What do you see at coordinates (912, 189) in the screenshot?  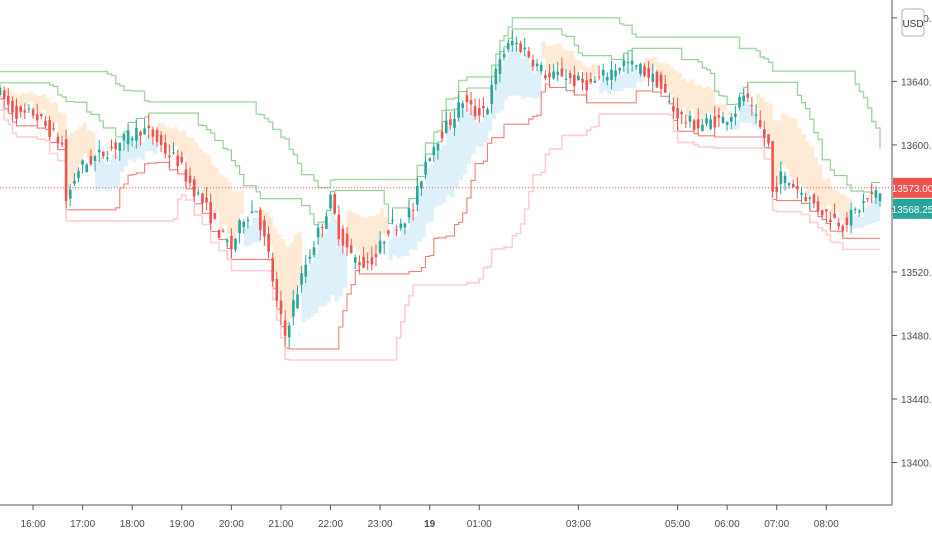 I see `price-tag-label: 13573.00` at bounding box center [912, 189].